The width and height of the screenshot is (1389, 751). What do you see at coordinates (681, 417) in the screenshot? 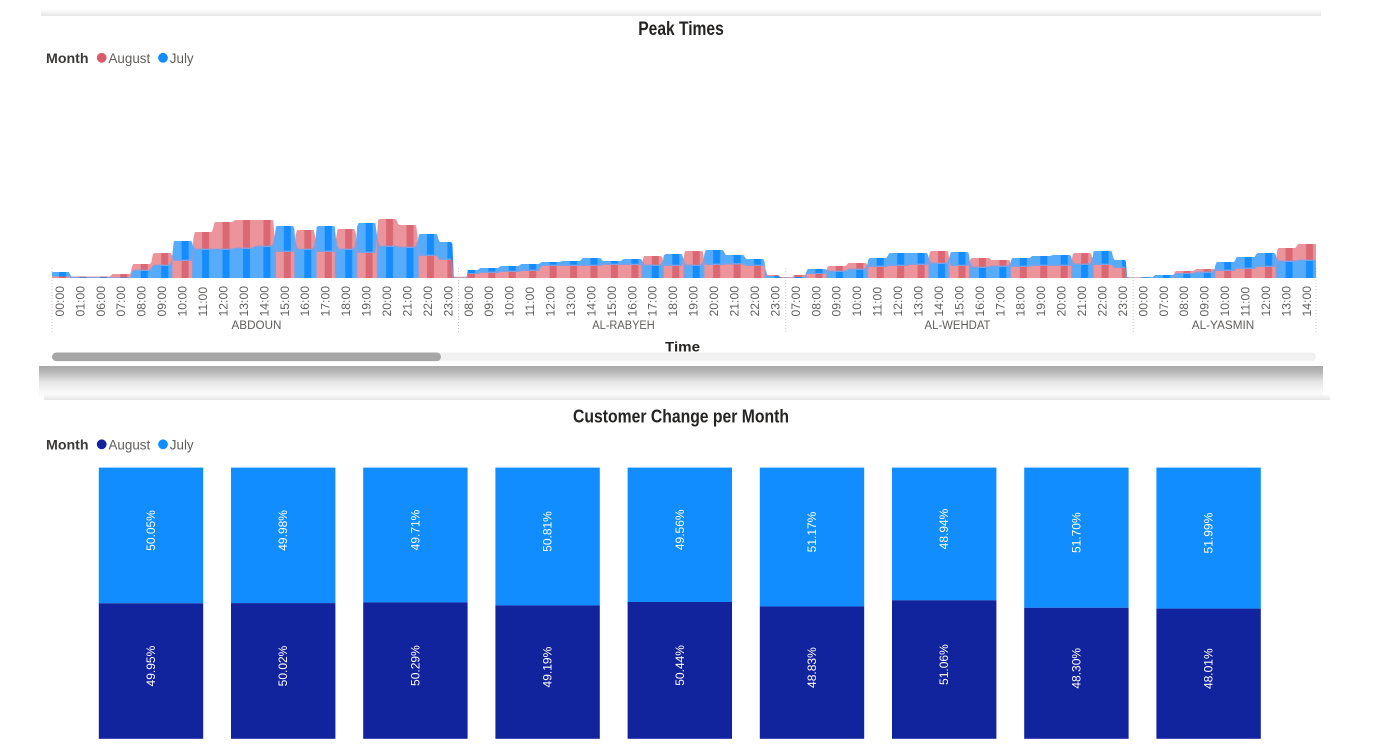
I see `svg-text: Customer Change per Month` at bounding box center [681, 417].